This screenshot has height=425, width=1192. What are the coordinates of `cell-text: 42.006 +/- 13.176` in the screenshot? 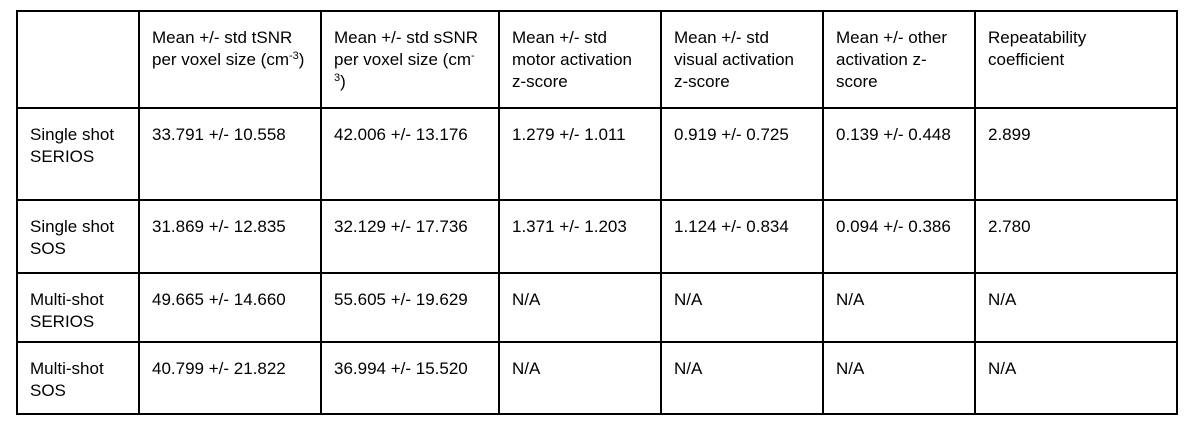 It's located at (401, 134).